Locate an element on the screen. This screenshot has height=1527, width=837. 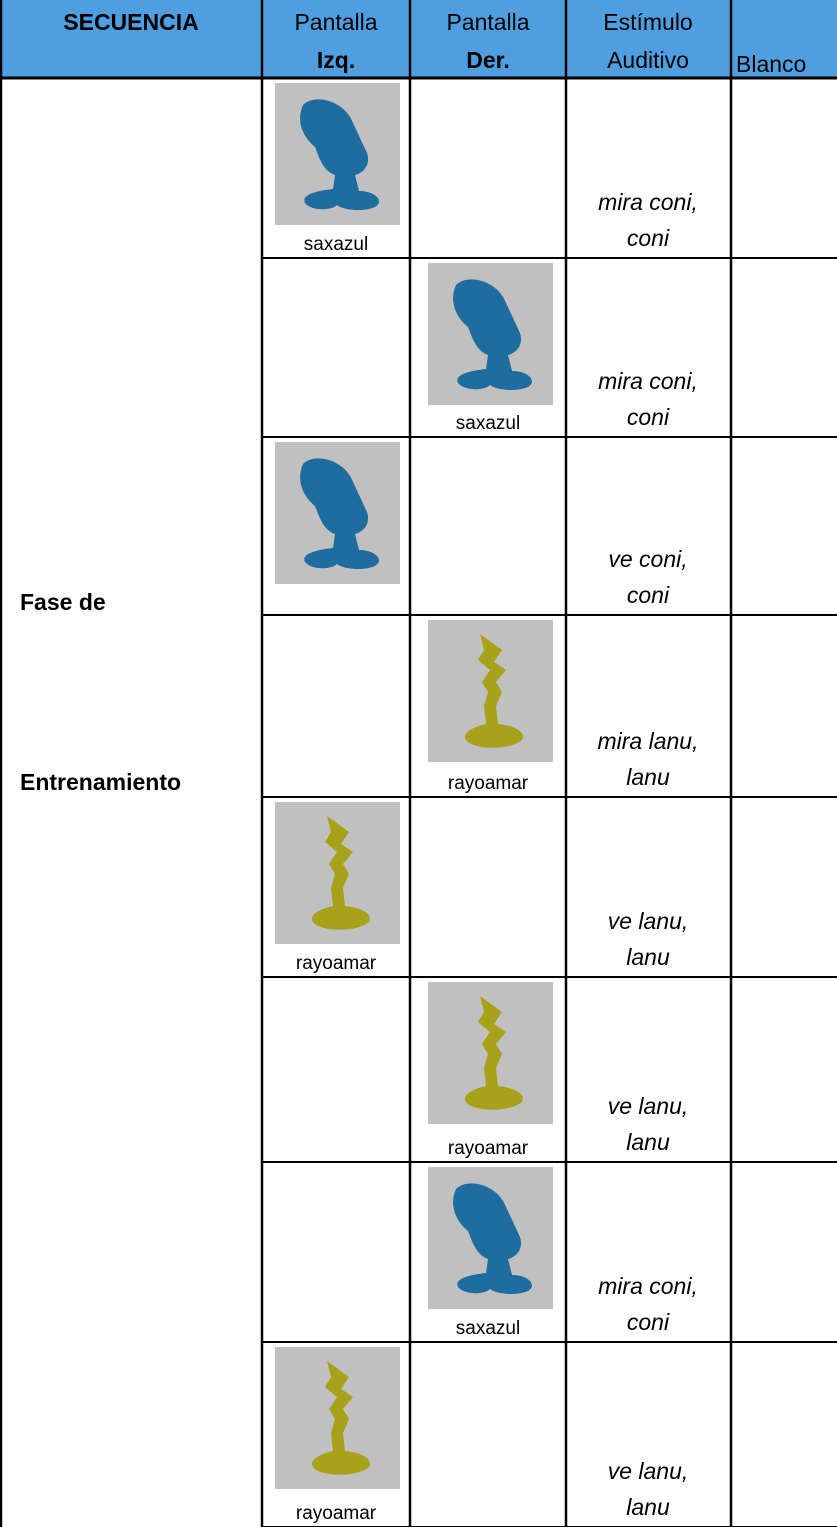
header-cell: Der. is located at coordinates (487, 60).